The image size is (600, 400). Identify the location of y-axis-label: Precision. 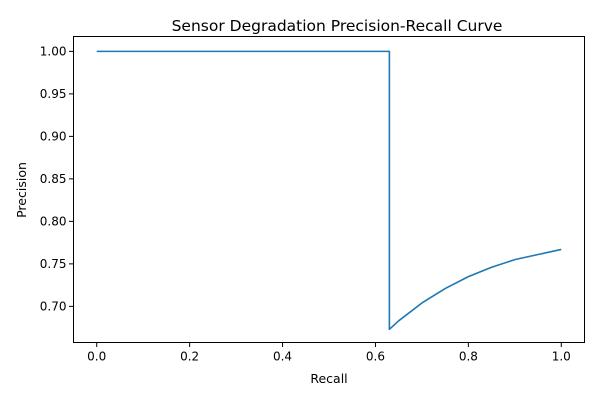
(21, 190).